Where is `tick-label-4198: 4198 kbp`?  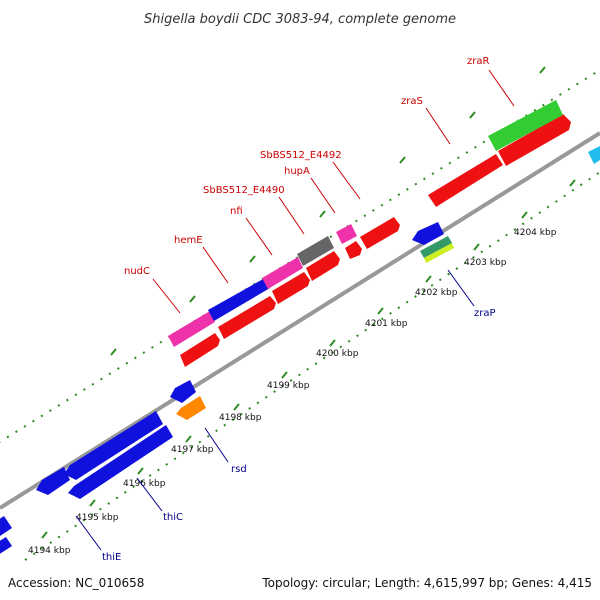
tick-label-4198: 4198 kbp is located at coordinates (240, 418).